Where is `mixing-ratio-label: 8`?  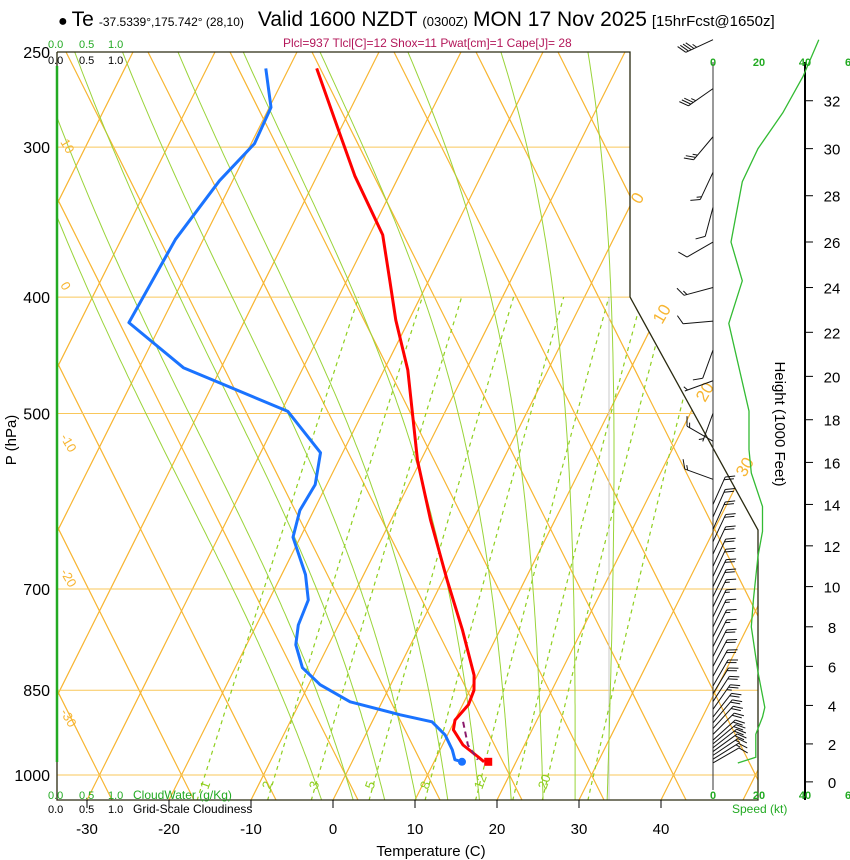 mixing-ratio-label: 8 is located at coordinates (425, 785).